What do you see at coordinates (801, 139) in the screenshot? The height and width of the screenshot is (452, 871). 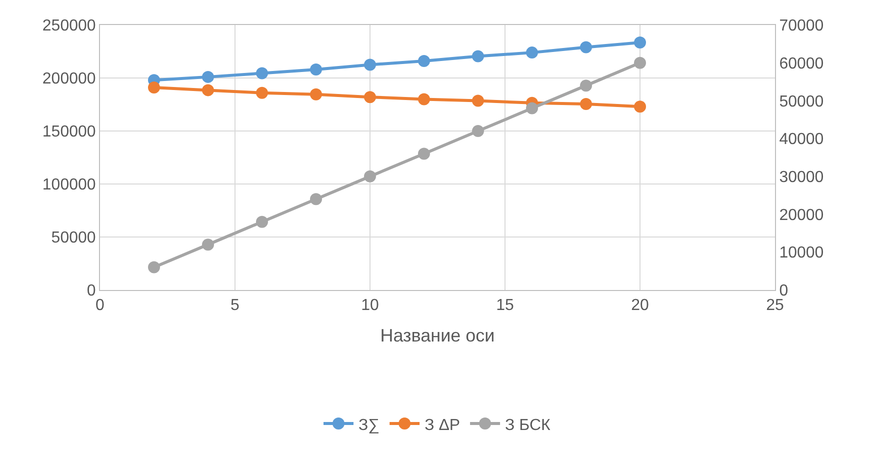 I see `y2-tick-label: 40000` at bounding box center [801, 139].